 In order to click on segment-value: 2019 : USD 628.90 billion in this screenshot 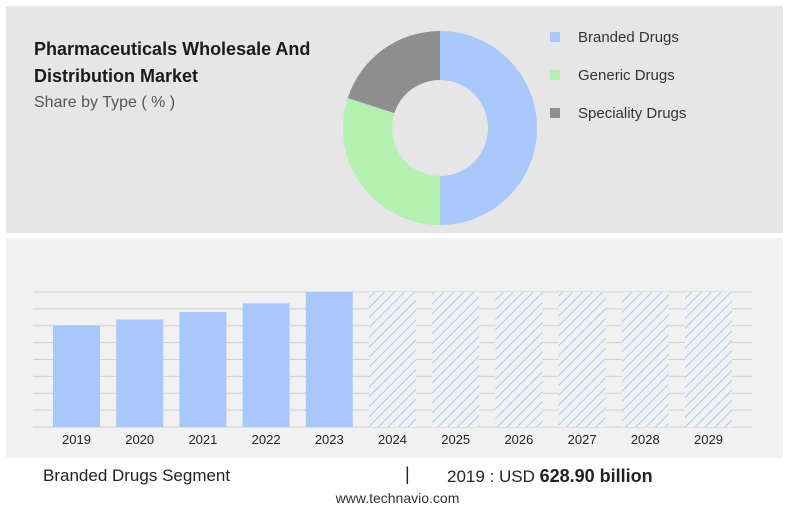, I will do `click(550, 476)`.